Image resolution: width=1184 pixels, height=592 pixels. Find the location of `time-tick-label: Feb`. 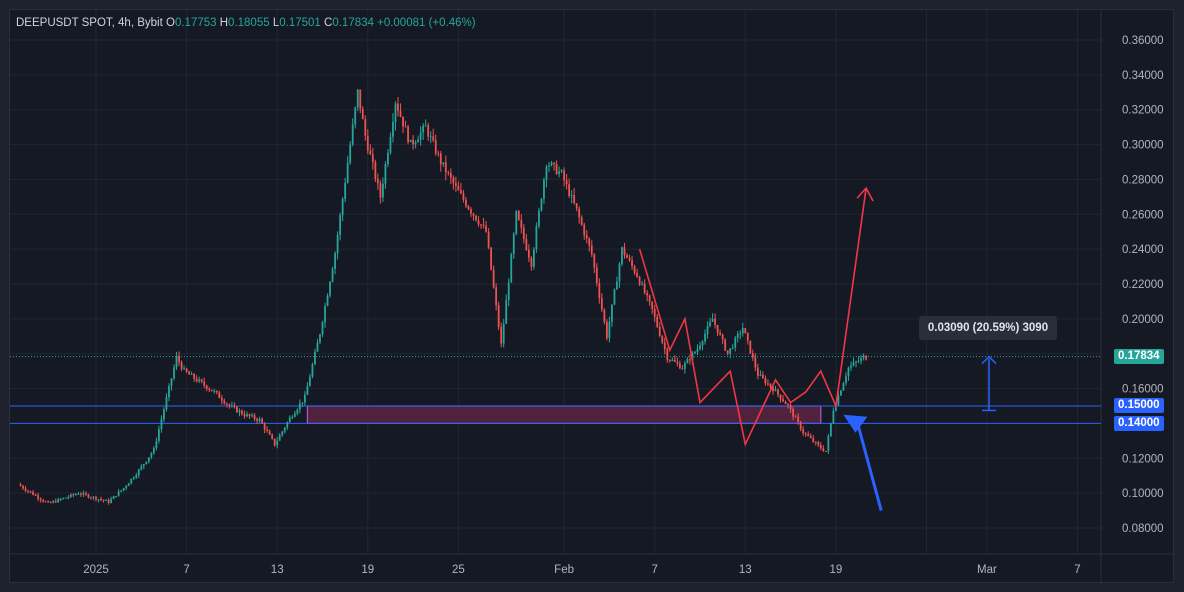

time-tick-label: Feb is located at coordinates (564, 570).